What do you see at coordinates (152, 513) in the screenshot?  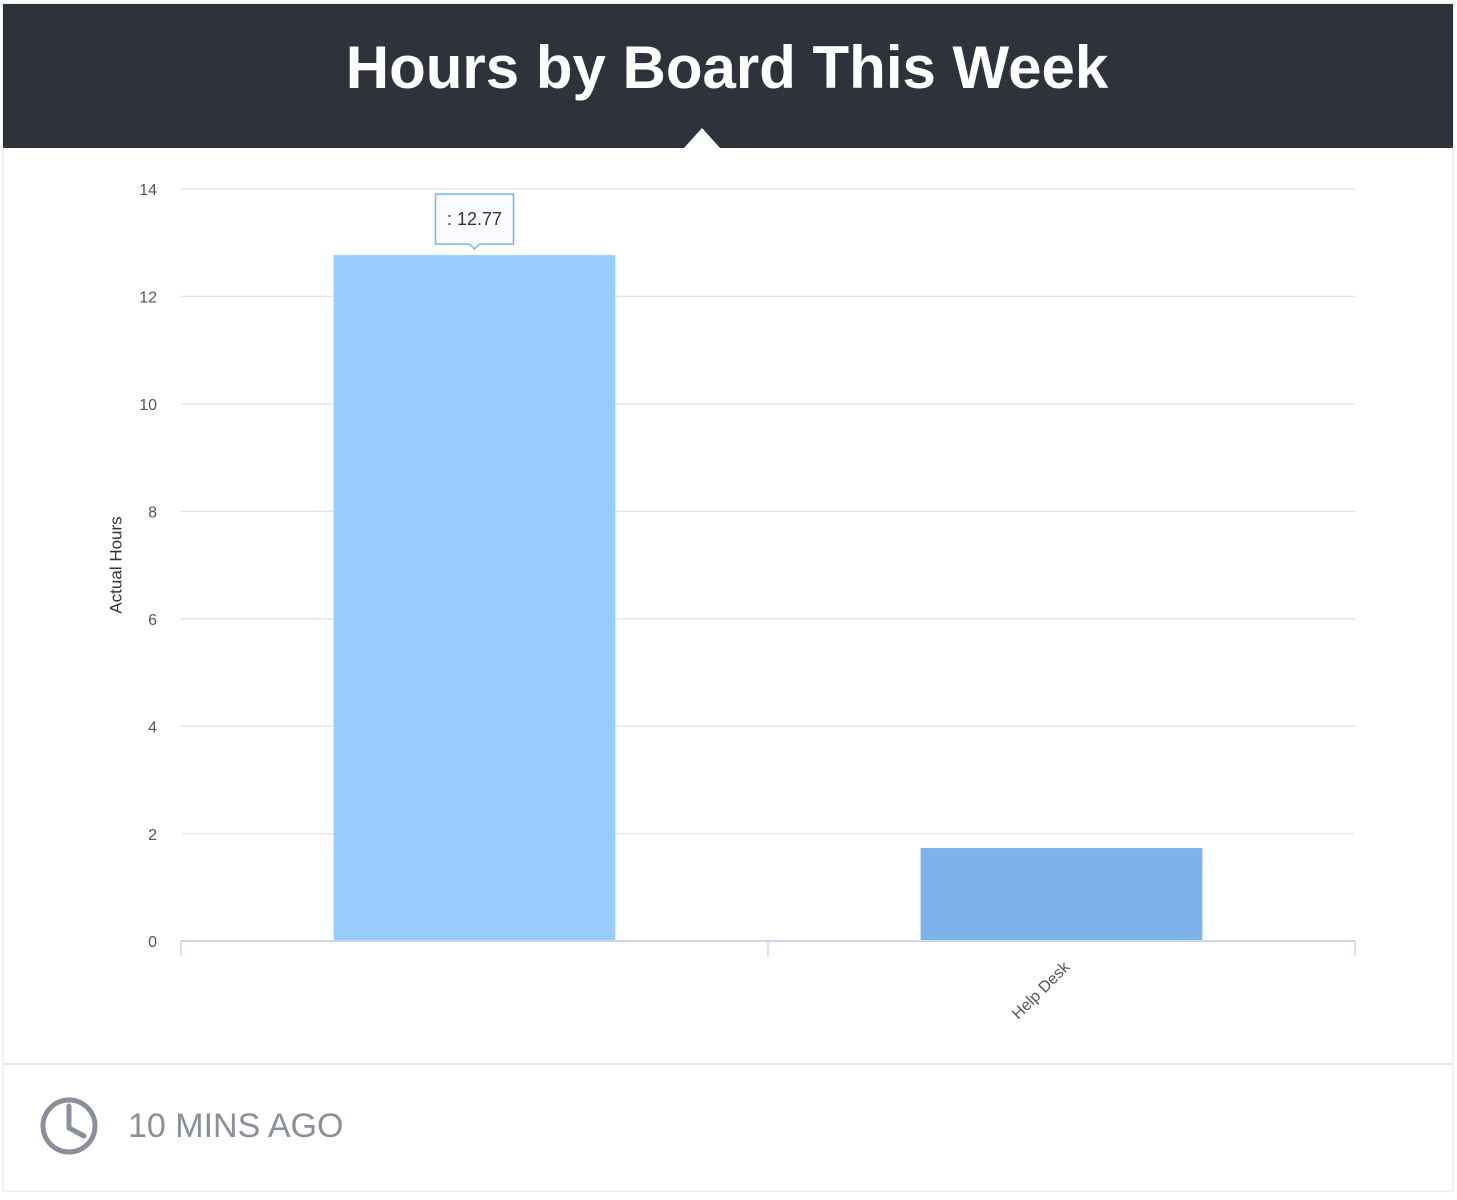 I see `y-tick-label: 8` at bounding box center [152, 513].